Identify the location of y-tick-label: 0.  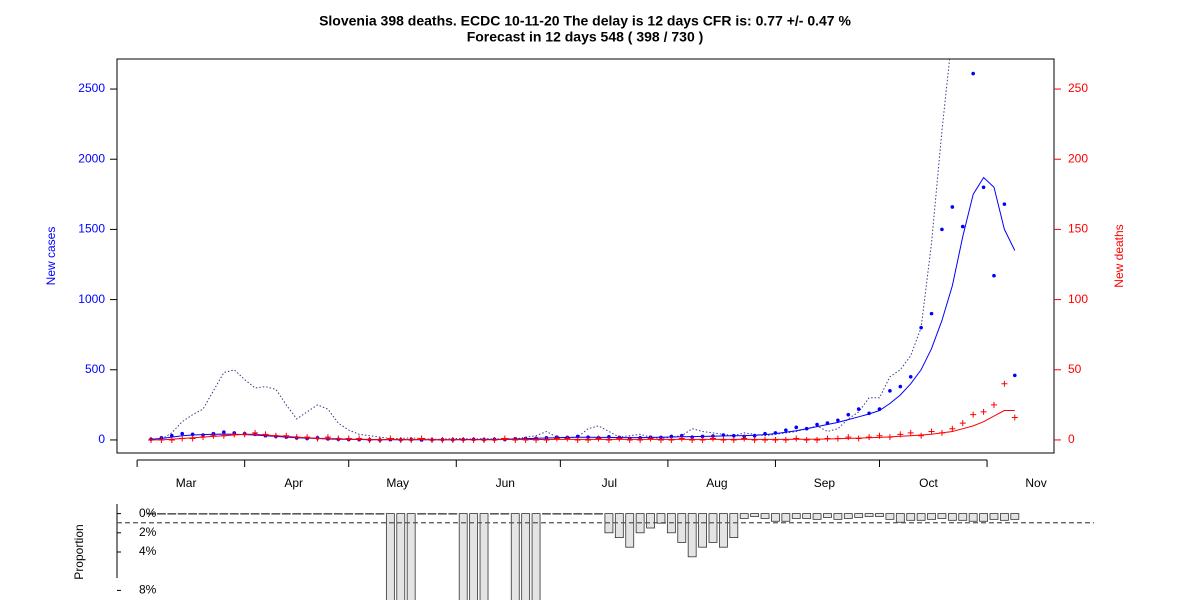
(101, 439).